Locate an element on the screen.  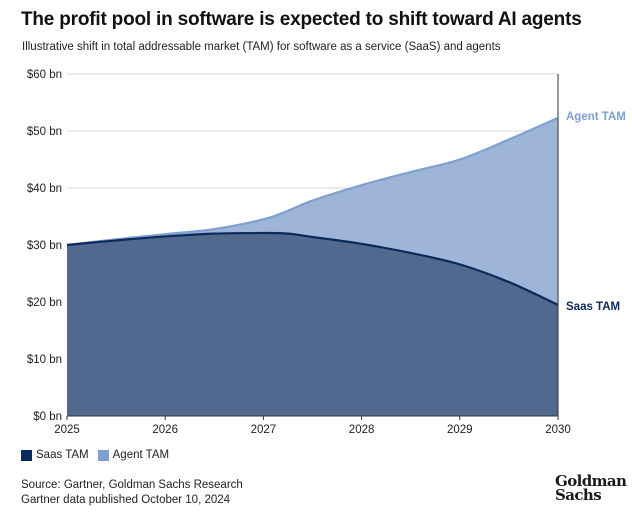
x-tick-label: 2028 is located at coordinates (362, 430).